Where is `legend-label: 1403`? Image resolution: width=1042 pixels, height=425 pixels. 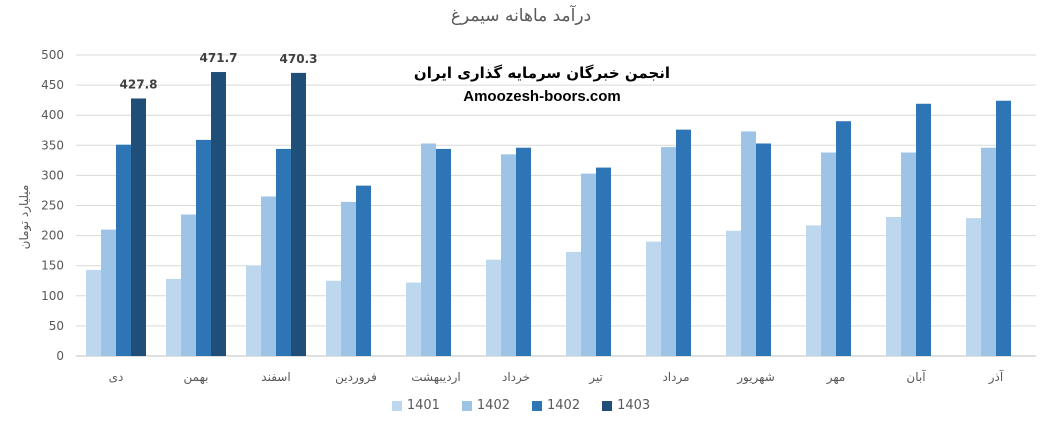
legend-label: 1403 is located at coordinates (634, 405).